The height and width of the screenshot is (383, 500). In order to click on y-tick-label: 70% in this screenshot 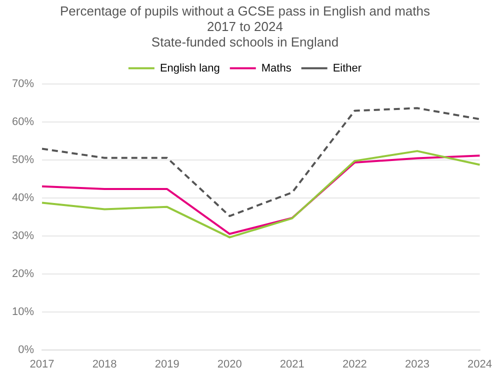, I will do `click(23, 84)`.